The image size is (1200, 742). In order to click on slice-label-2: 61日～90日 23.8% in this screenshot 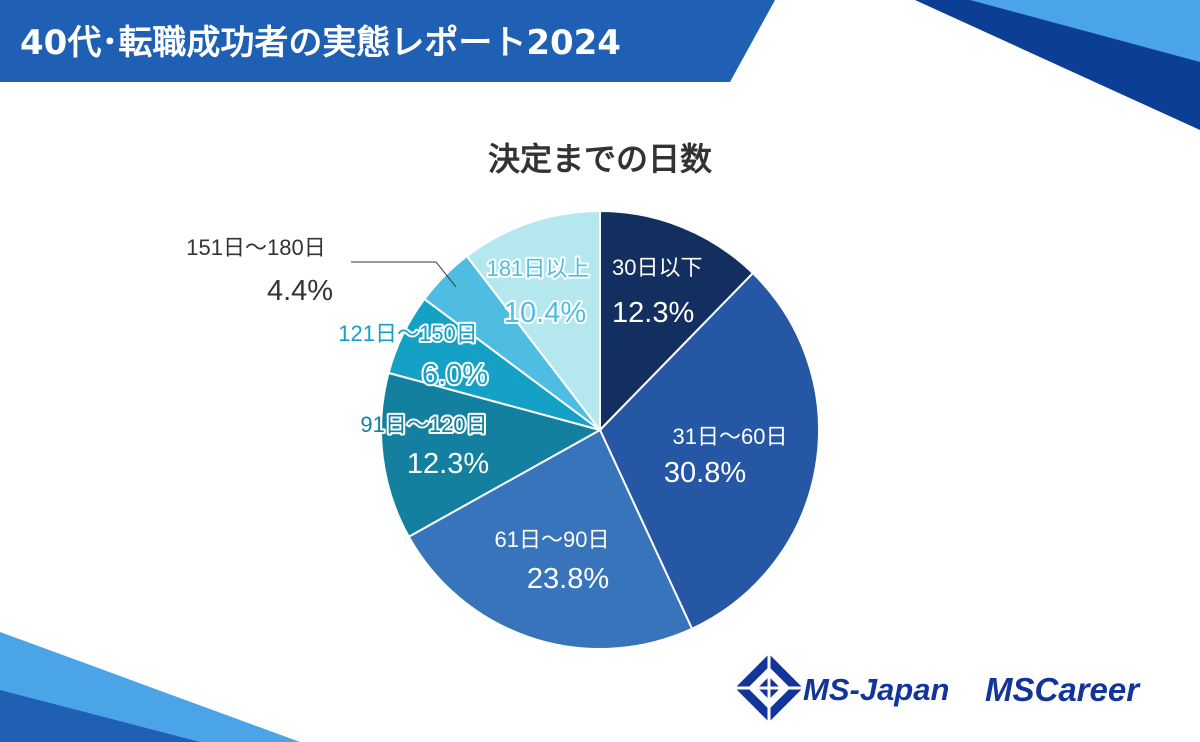, I will do `click(552, 561)`.